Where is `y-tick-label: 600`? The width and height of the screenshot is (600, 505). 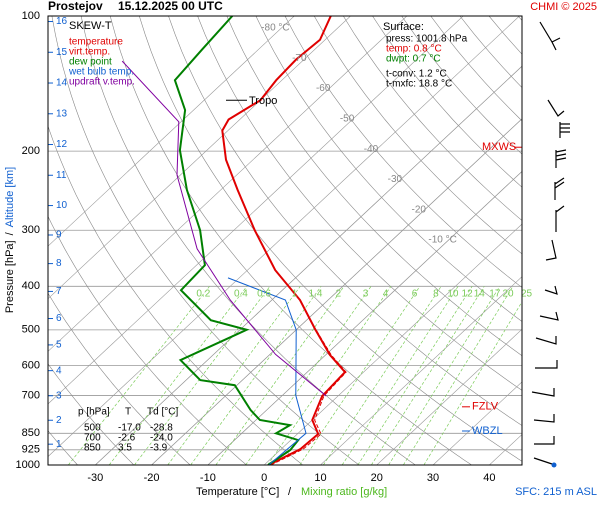
y-tick-label: 600 is located at coordinates (31, 365).